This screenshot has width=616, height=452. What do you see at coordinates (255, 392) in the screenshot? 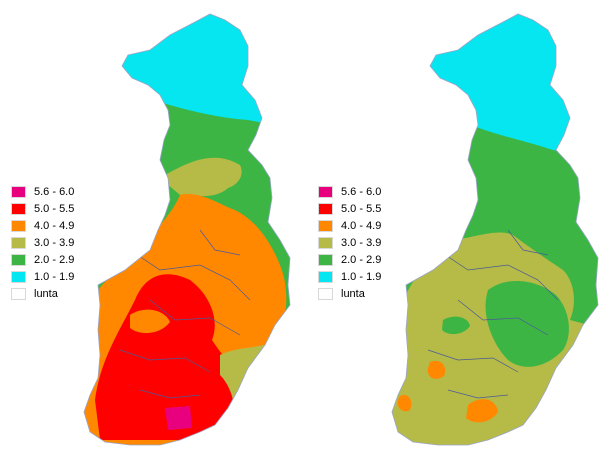
I see `left-class-3-strip` at bounding box center [255, 392].